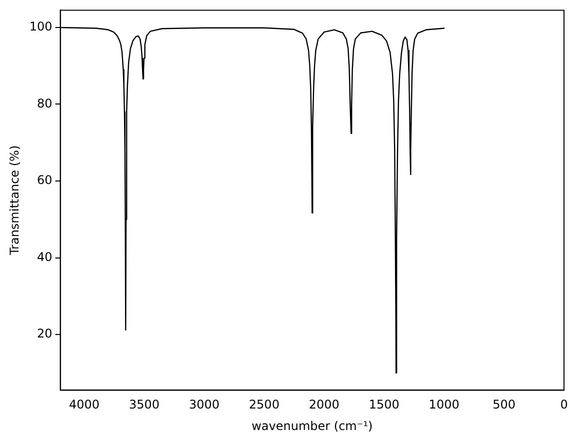 The image size is (576, 442). I want to click on y-tick-label: 80, so click(44, 103).